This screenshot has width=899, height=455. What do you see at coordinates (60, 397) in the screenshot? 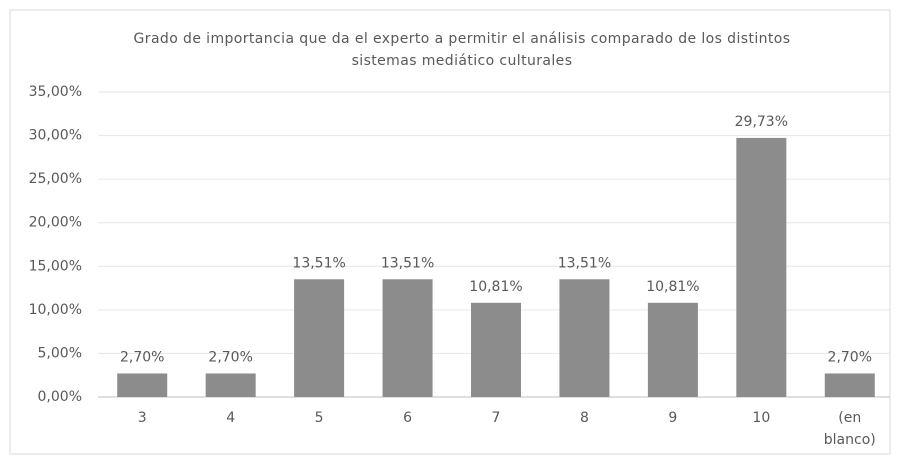
I see `y-tick-label: 0,00%` at bounding box center [60, 397].